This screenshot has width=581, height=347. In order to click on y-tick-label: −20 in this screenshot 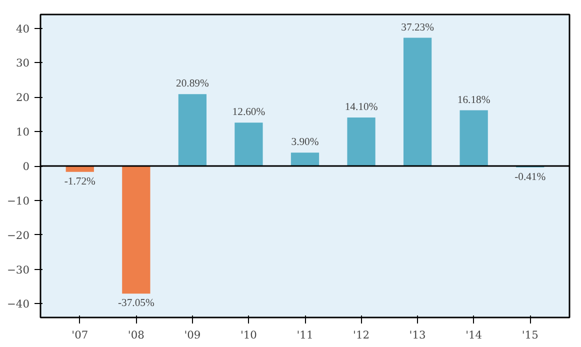, I will do `click(18, 235)`.